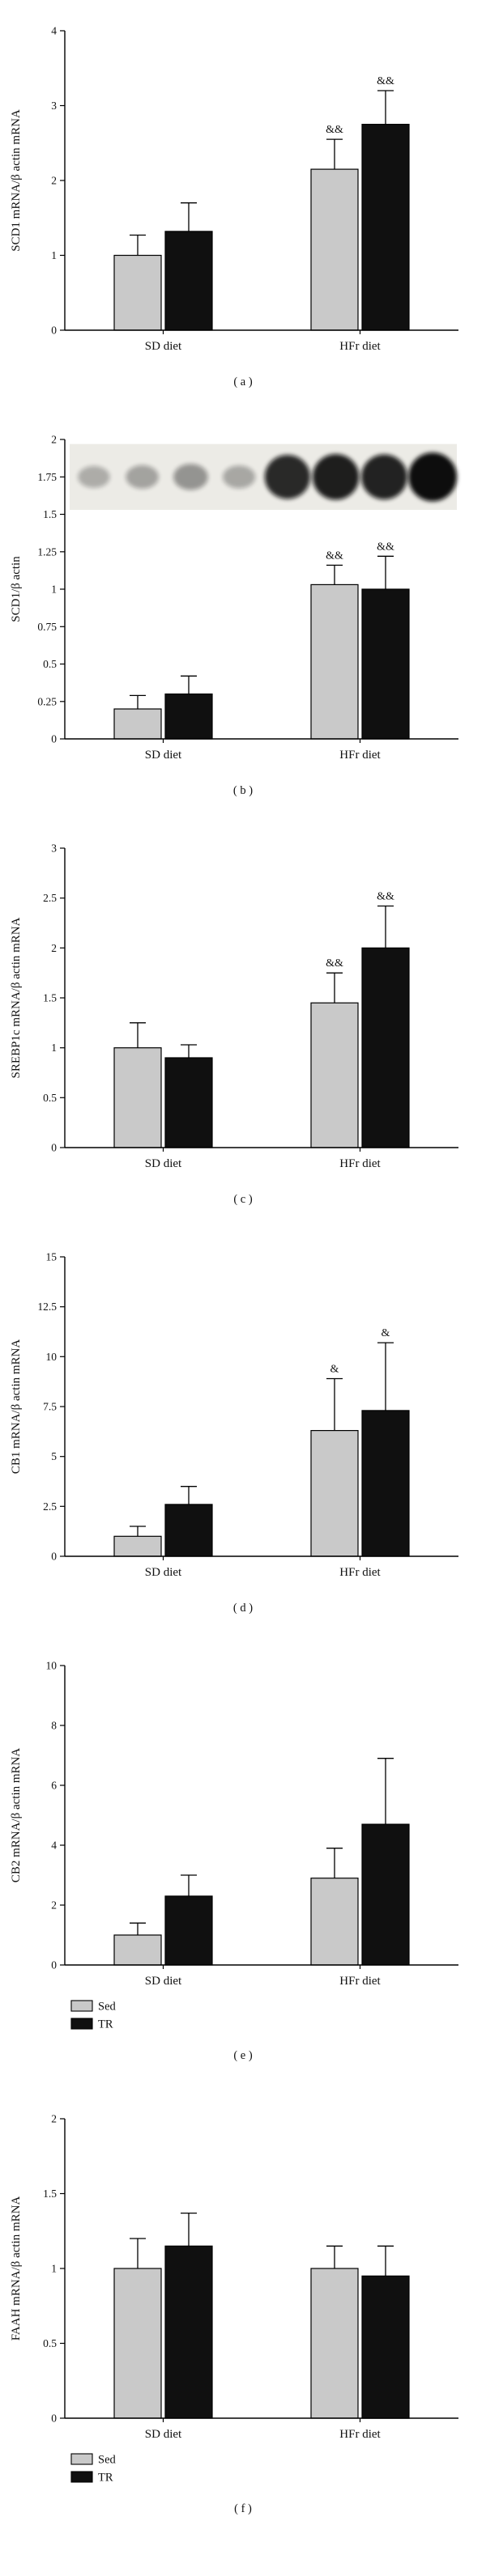  I want to click on y-tick-label: 7.5, so click(50, 1407).